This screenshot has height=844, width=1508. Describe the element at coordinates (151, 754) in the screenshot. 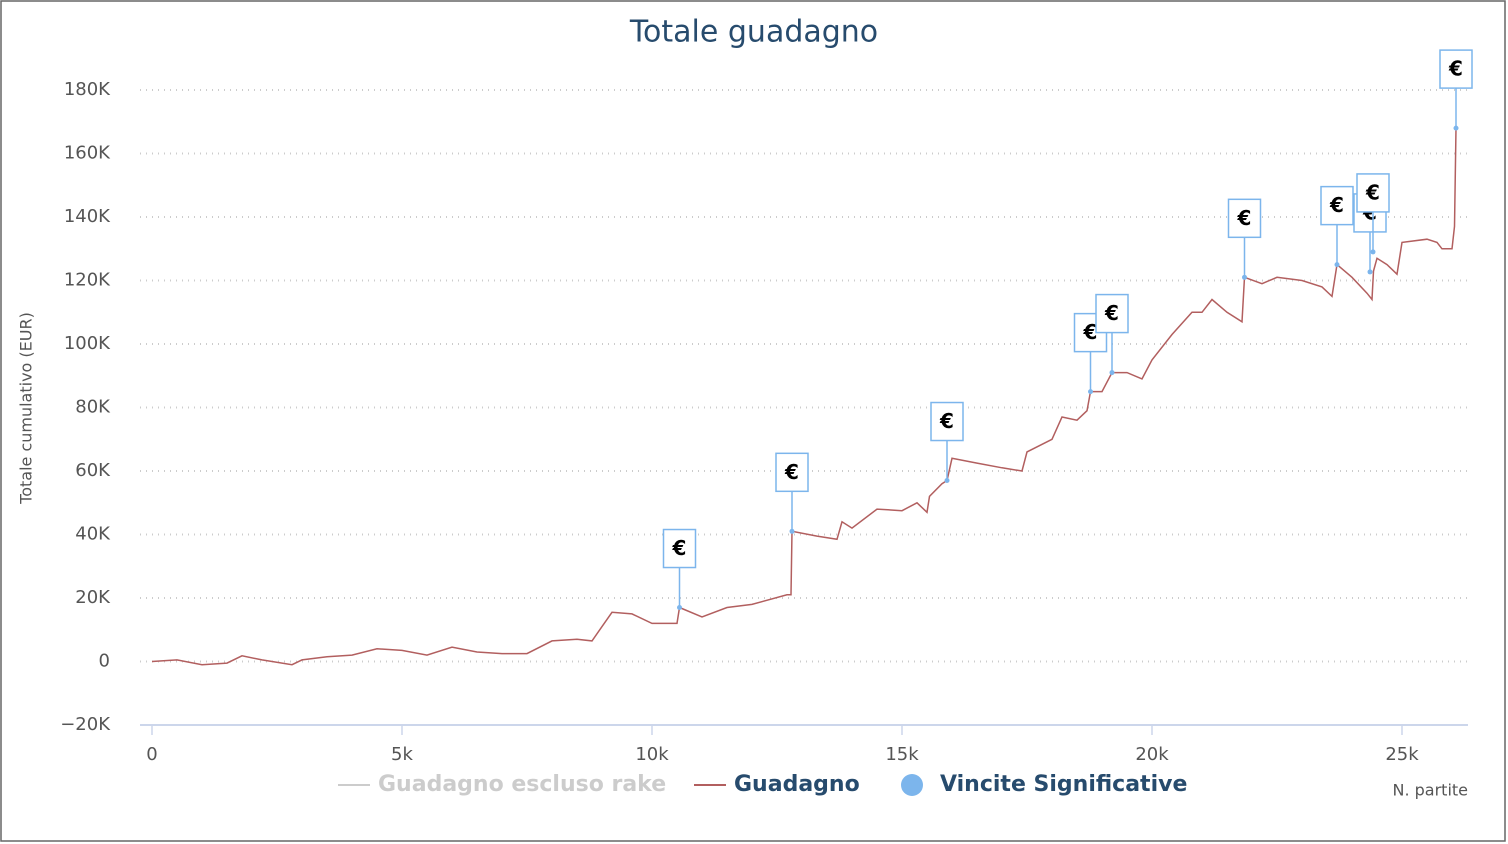

I see `x-tick-label: 0` at that location.